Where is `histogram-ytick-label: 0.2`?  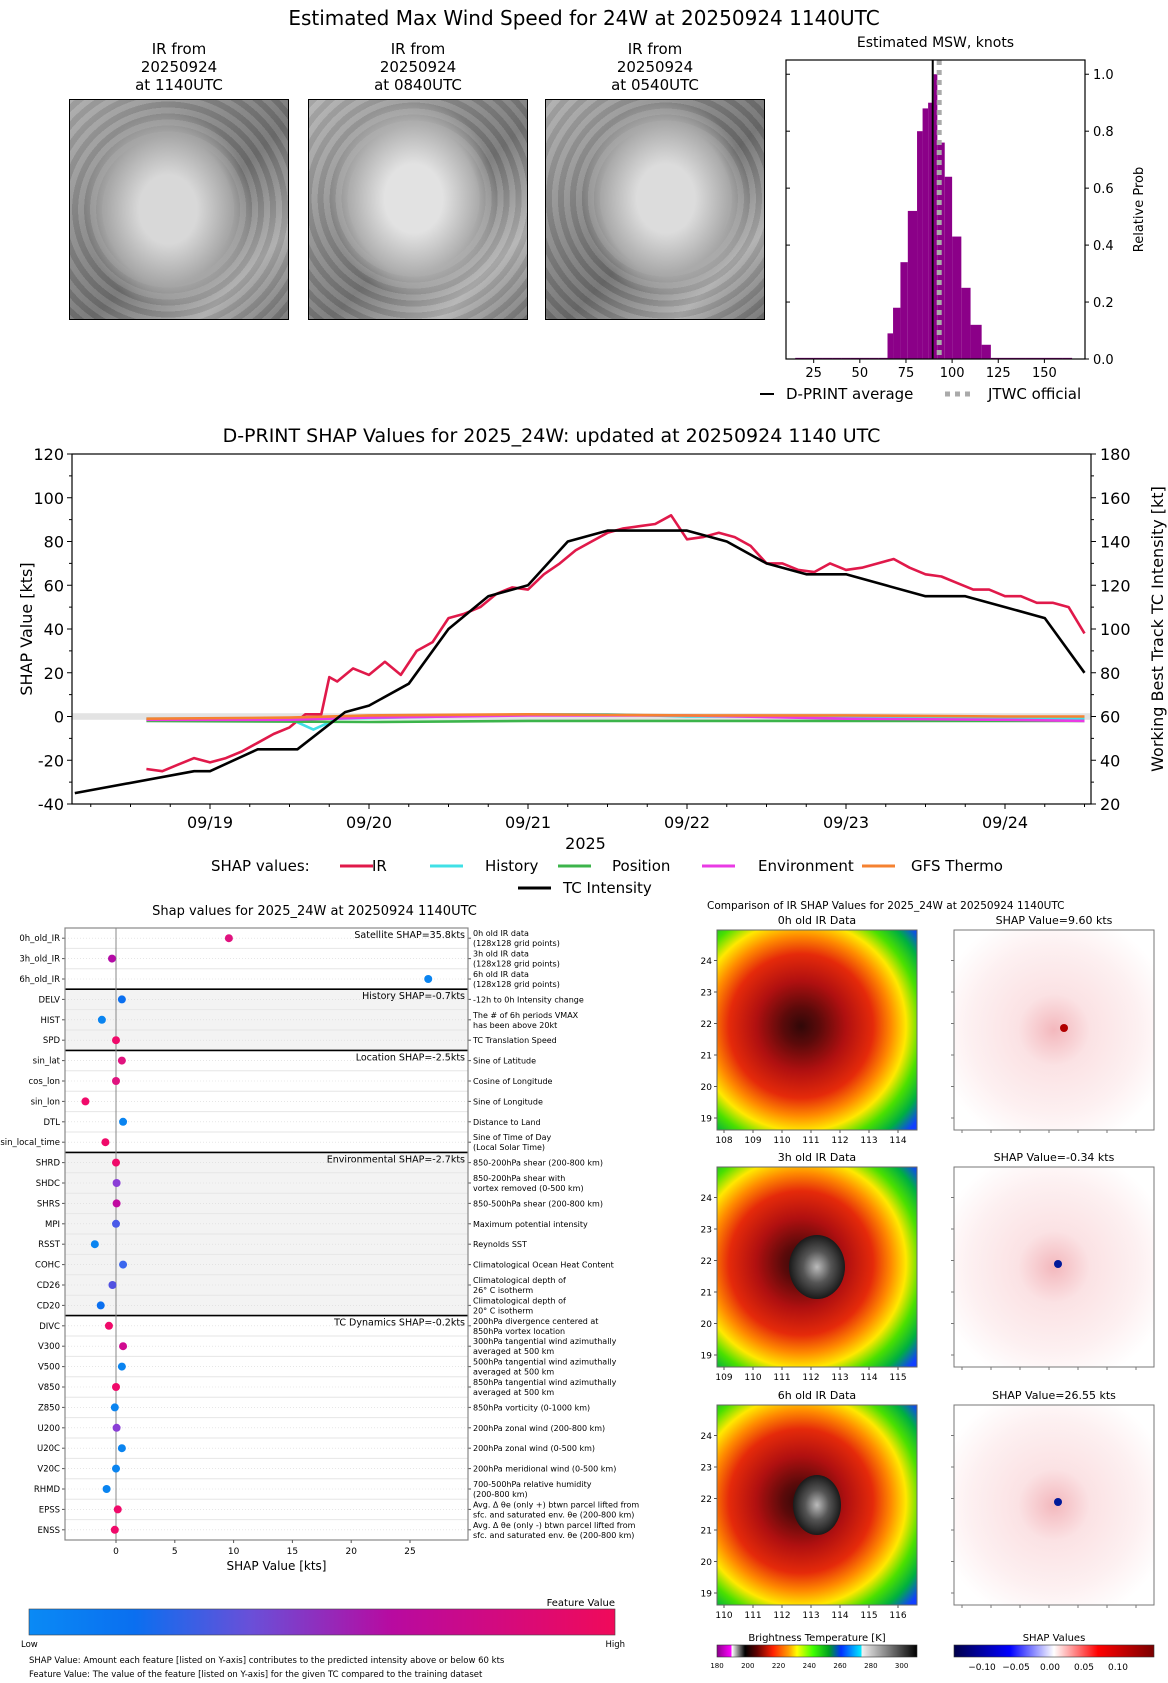
histogram-ytick-label: 0.2 is located at coordinates (1103, 303).